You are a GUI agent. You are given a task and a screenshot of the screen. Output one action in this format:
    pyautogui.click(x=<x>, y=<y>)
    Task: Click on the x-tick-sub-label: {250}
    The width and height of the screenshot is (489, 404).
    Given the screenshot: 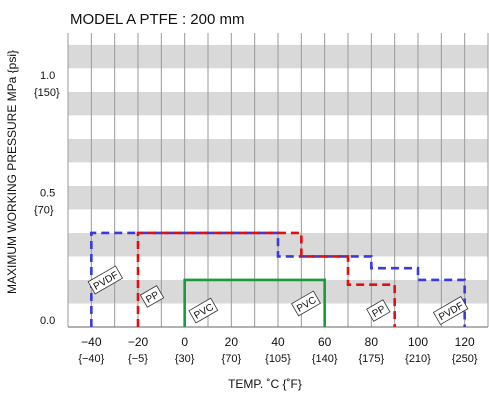 What is the action you would take?
    pyautogui.click(x=465, y=359)
    